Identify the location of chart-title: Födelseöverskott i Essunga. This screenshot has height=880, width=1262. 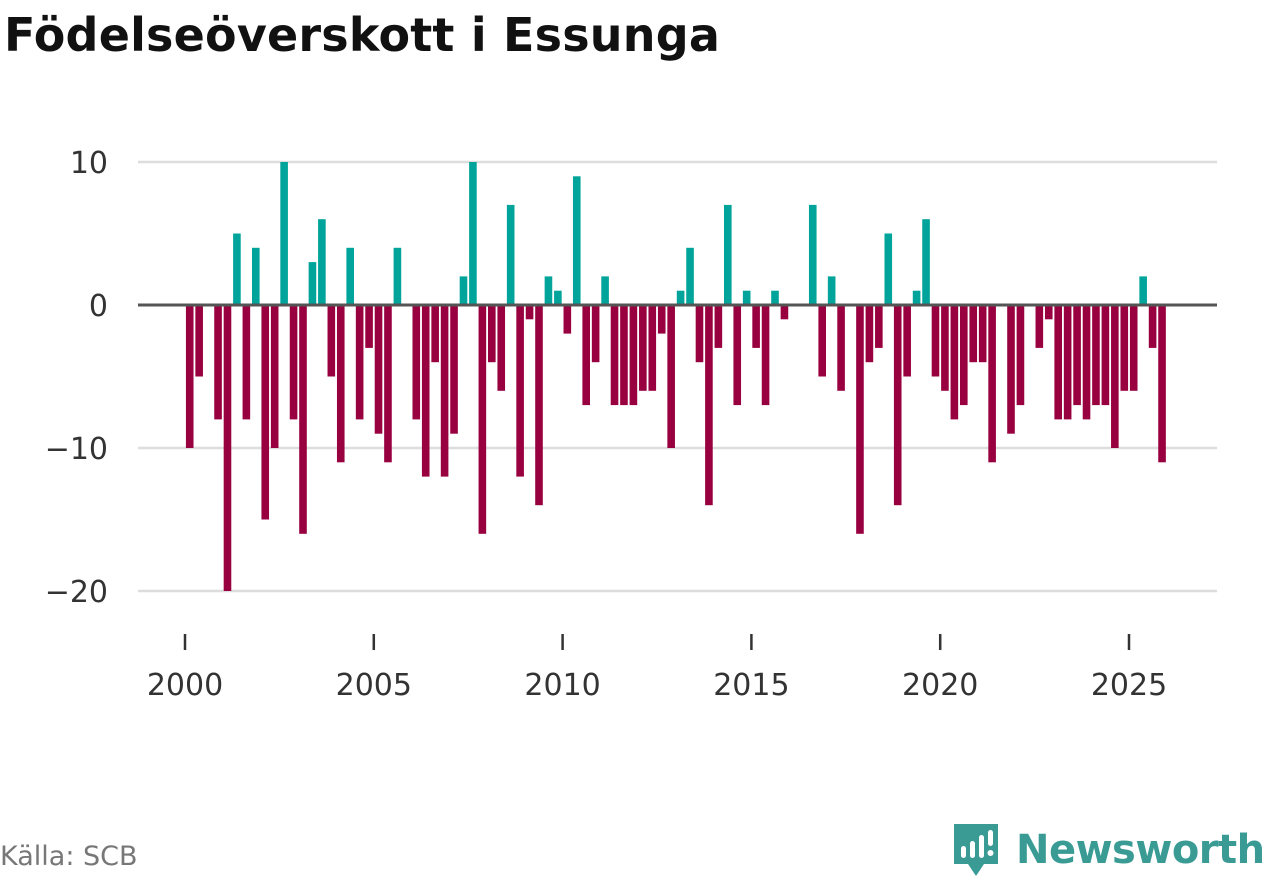
(362, 35).